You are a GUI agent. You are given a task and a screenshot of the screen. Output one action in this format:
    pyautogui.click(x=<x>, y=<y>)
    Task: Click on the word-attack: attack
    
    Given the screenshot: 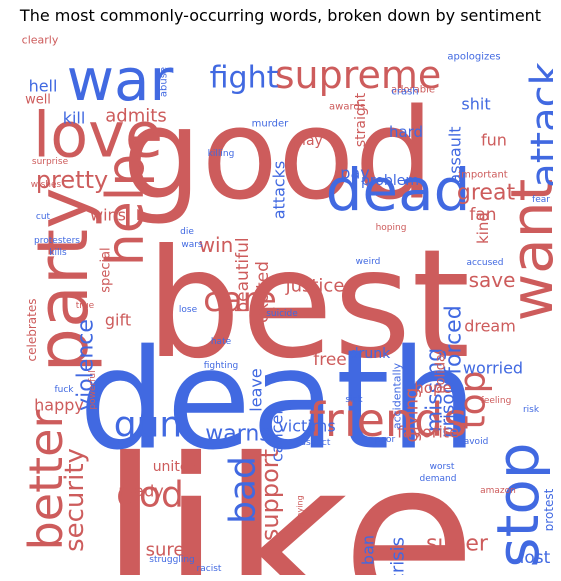 What is the action you would take?
    pyautogui.click(x=538, y=124)
    